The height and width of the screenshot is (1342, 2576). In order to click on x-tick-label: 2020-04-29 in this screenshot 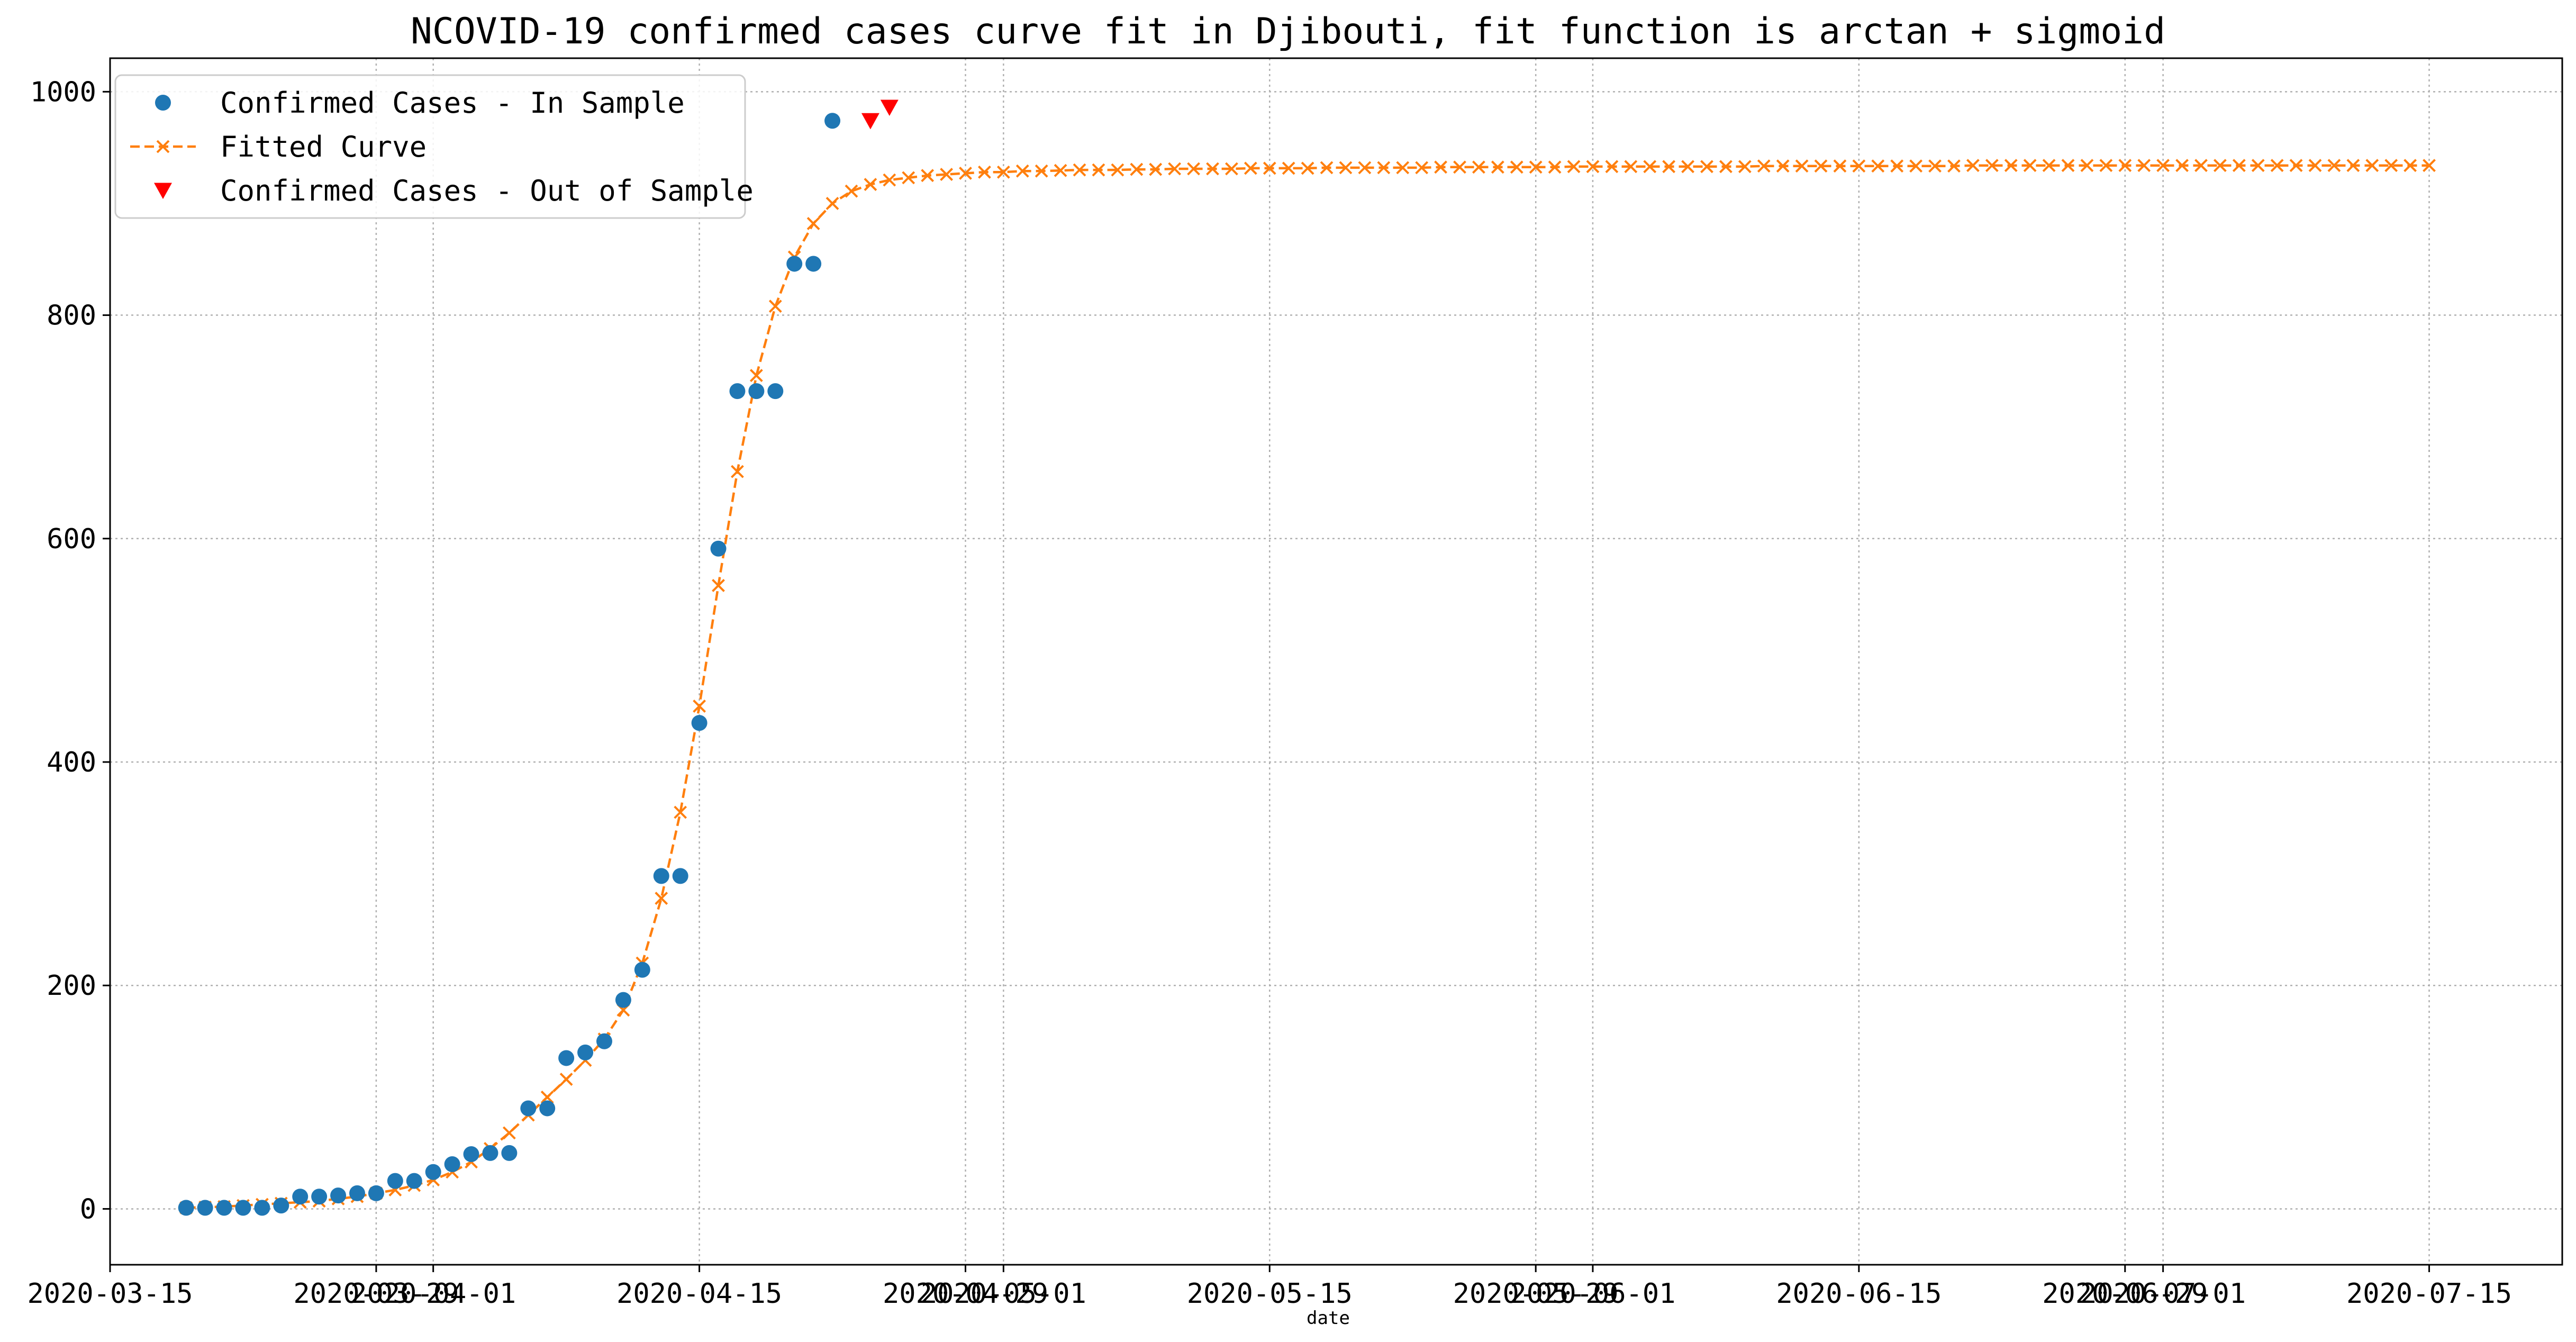, I will do `click(965, 1294)`.